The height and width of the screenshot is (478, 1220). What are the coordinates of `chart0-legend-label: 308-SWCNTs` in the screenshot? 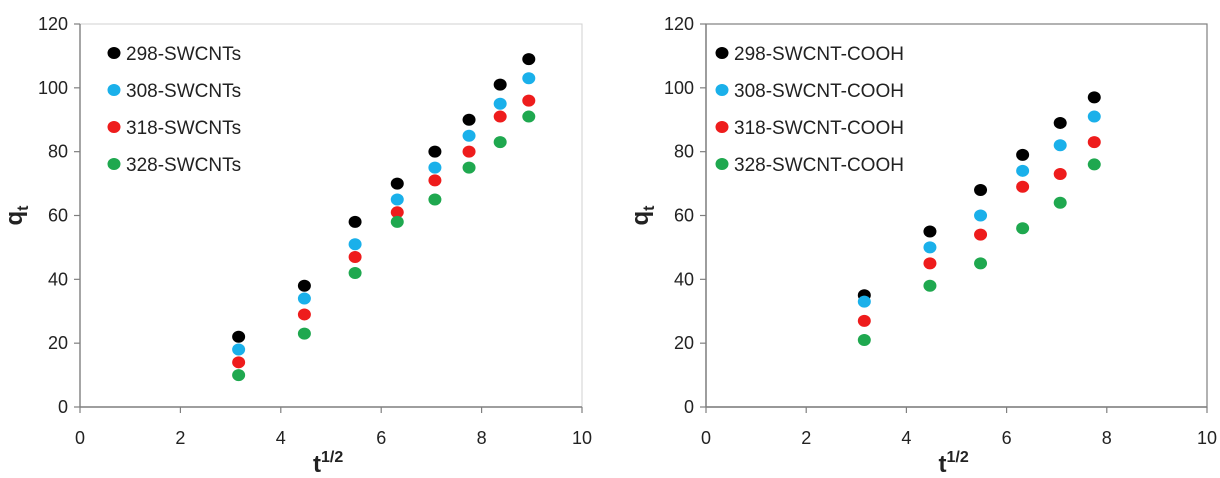 It's located at (183, 91).